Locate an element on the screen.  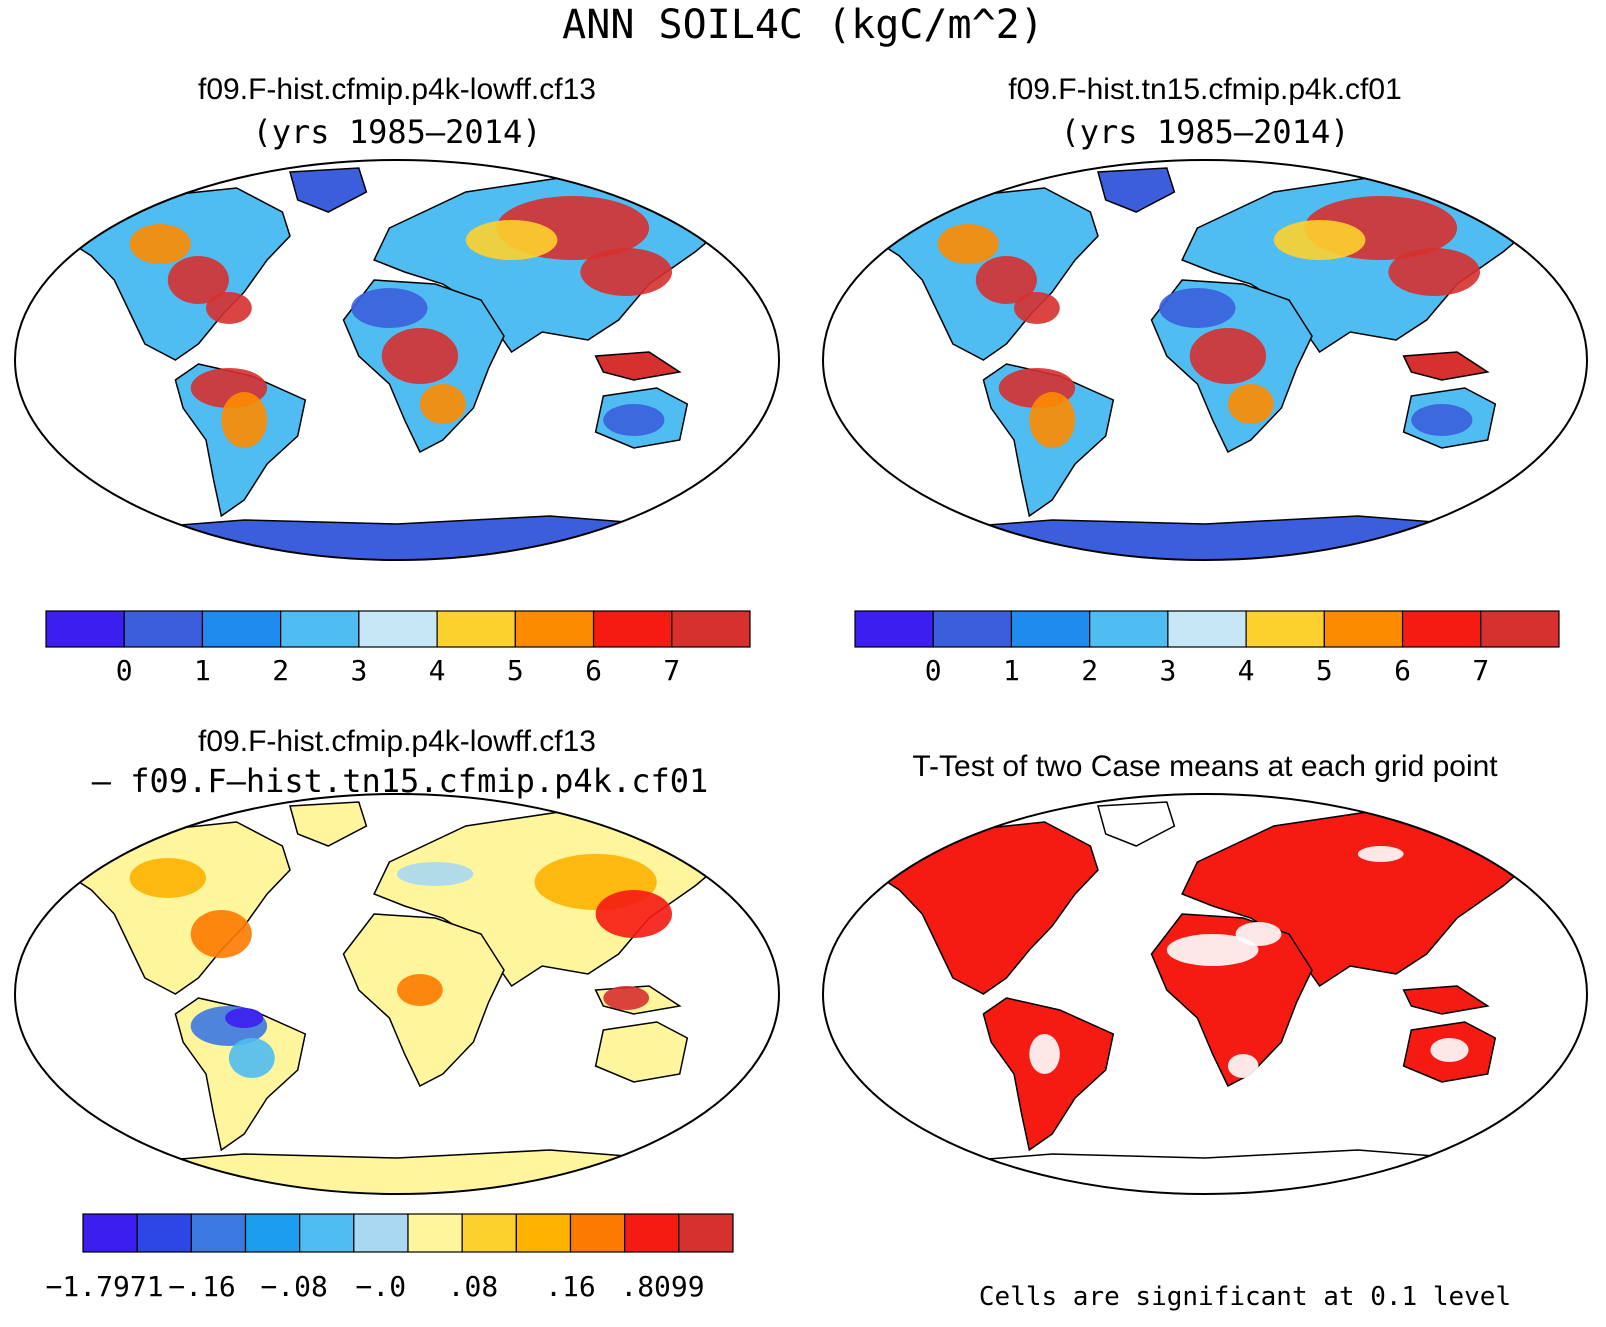
panel-title-diff: f09.F-hist.cfmip.p4k-lowff.cf13 is located at coordinates (397, 741).